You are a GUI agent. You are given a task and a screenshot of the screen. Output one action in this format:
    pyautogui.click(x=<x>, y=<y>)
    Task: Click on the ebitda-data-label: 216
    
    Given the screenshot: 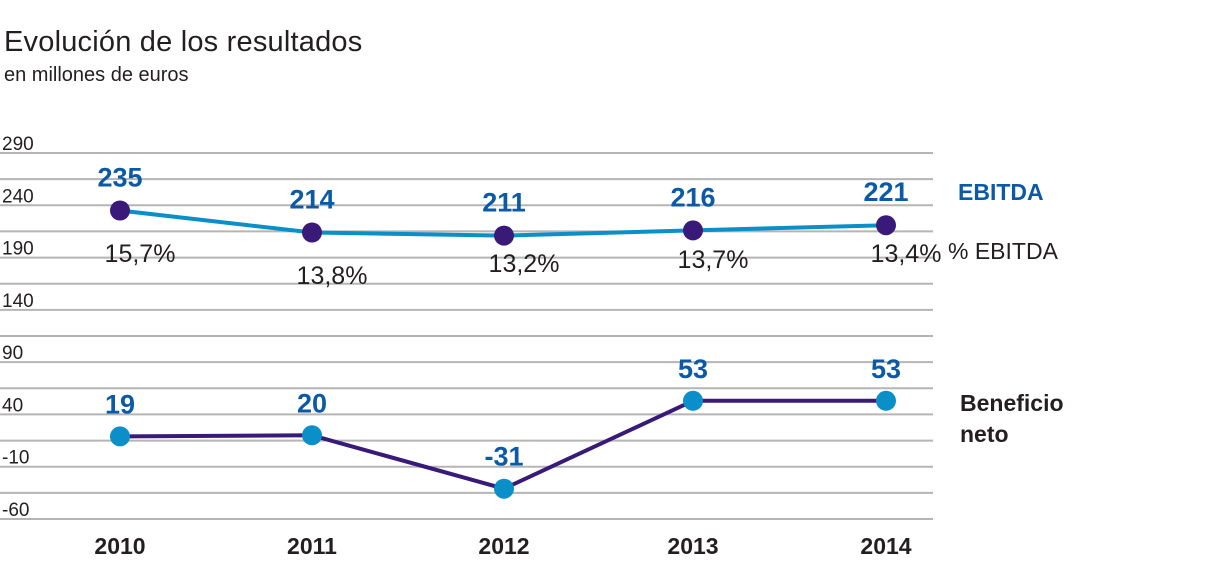 What is the action you would take?
    pyautogui.click(x=692, y=197)
    